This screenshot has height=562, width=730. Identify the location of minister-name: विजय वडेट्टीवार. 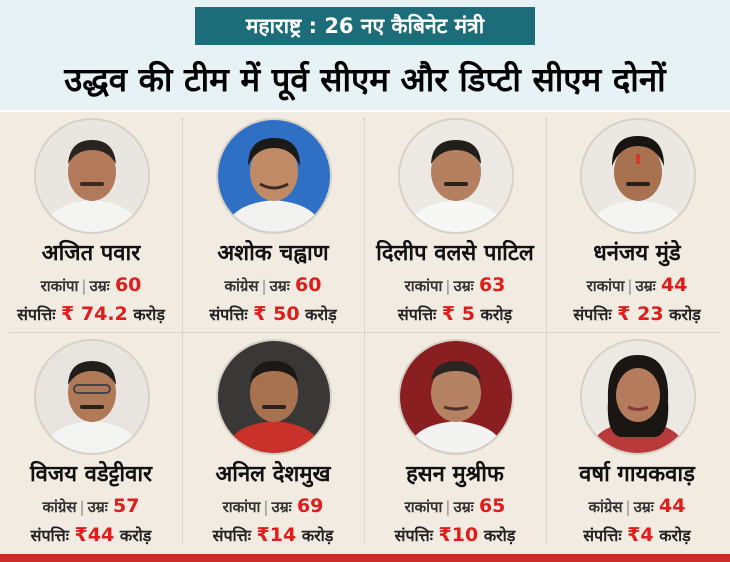
(91, 474).